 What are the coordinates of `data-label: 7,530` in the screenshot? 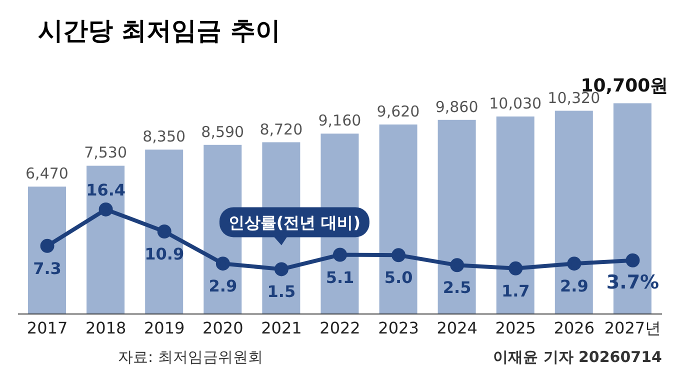 It's located at (106, 153).